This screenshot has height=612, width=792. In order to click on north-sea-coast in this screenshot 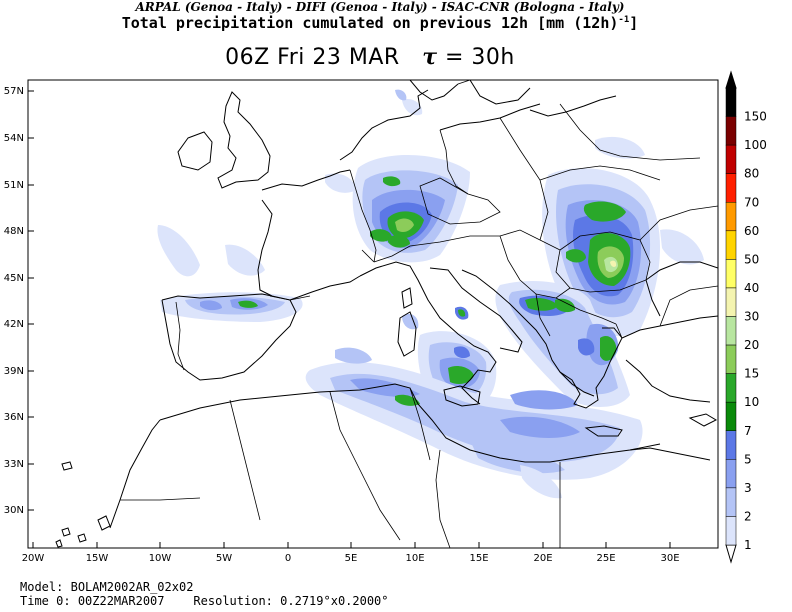, I will do `click(440, 125)`.